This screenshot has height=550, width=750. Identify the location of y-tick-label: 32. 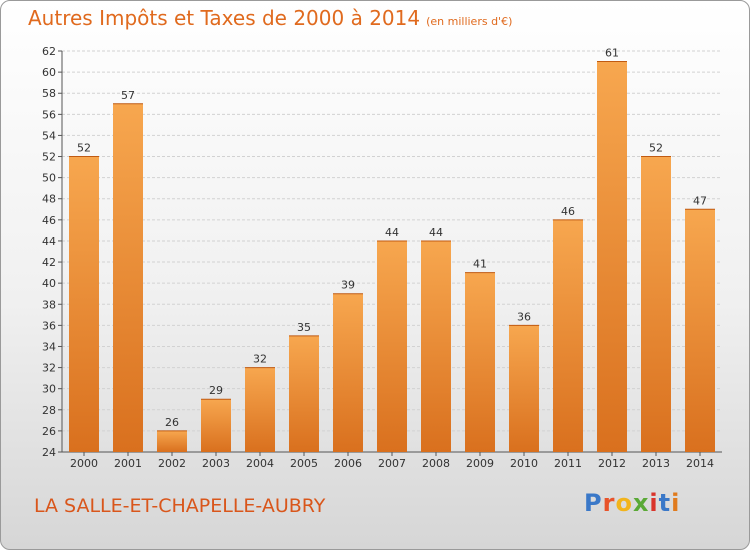
(49, 368).